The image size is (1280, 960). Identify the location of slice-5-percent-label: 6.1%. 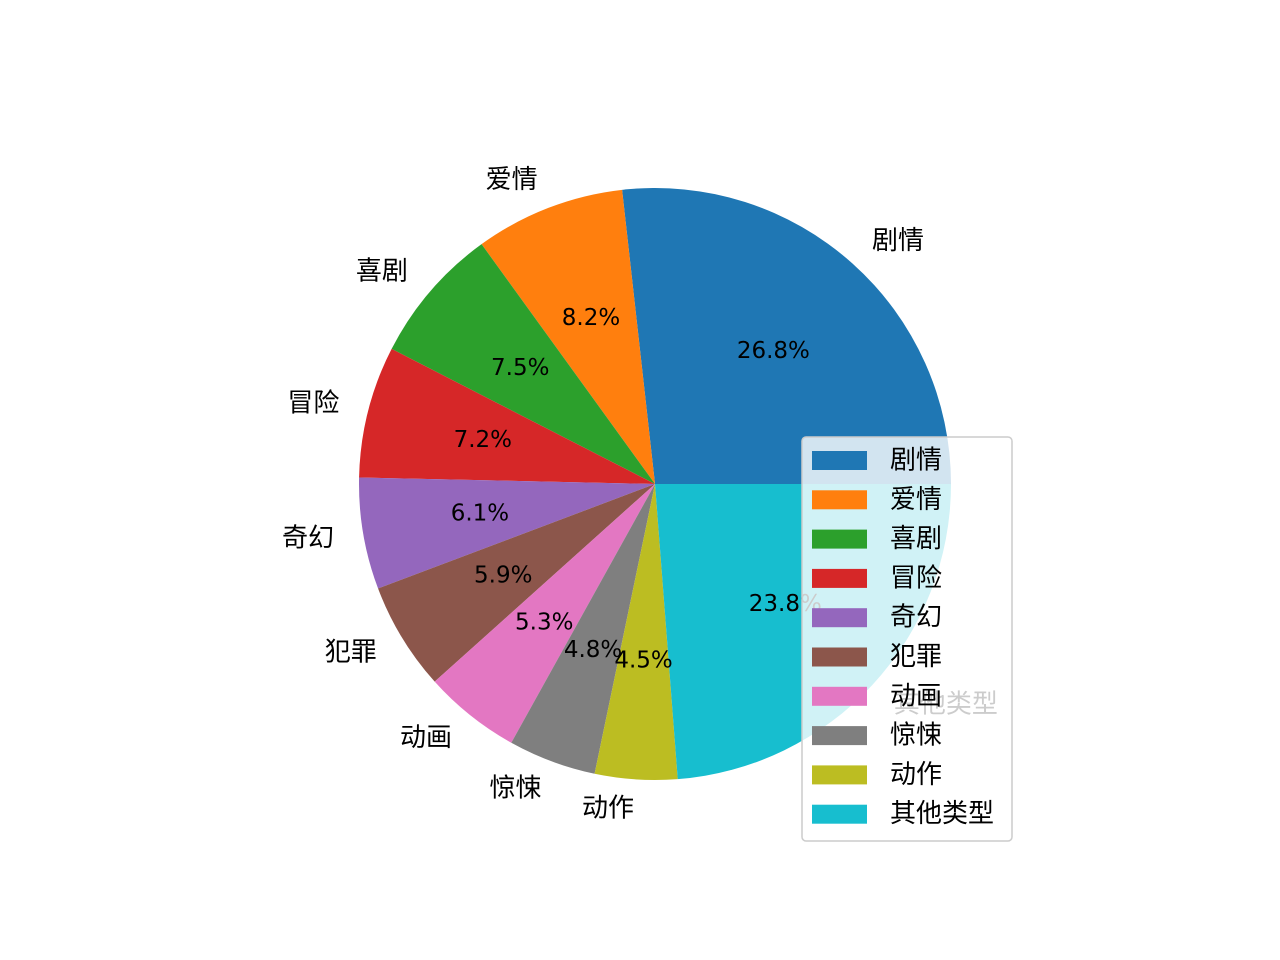
(480, 513).